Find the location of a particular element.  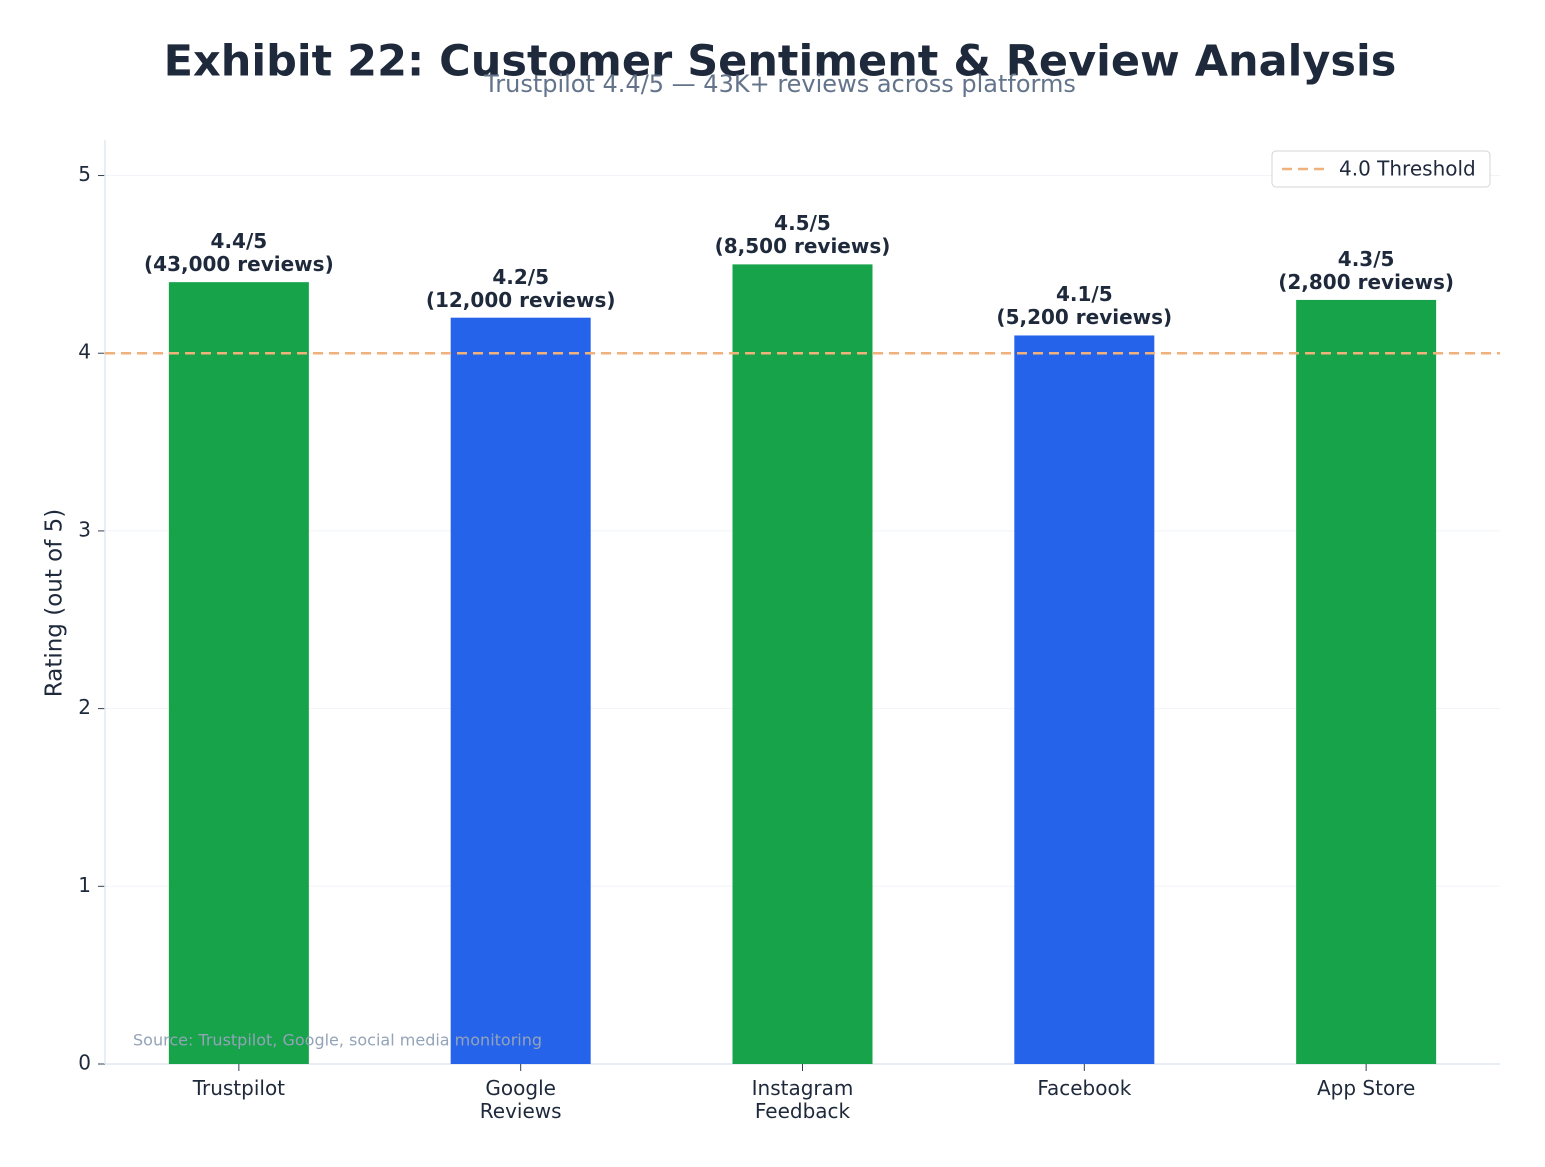

x-tick-label: Google Reviews is located at coordinates (520, 1099).